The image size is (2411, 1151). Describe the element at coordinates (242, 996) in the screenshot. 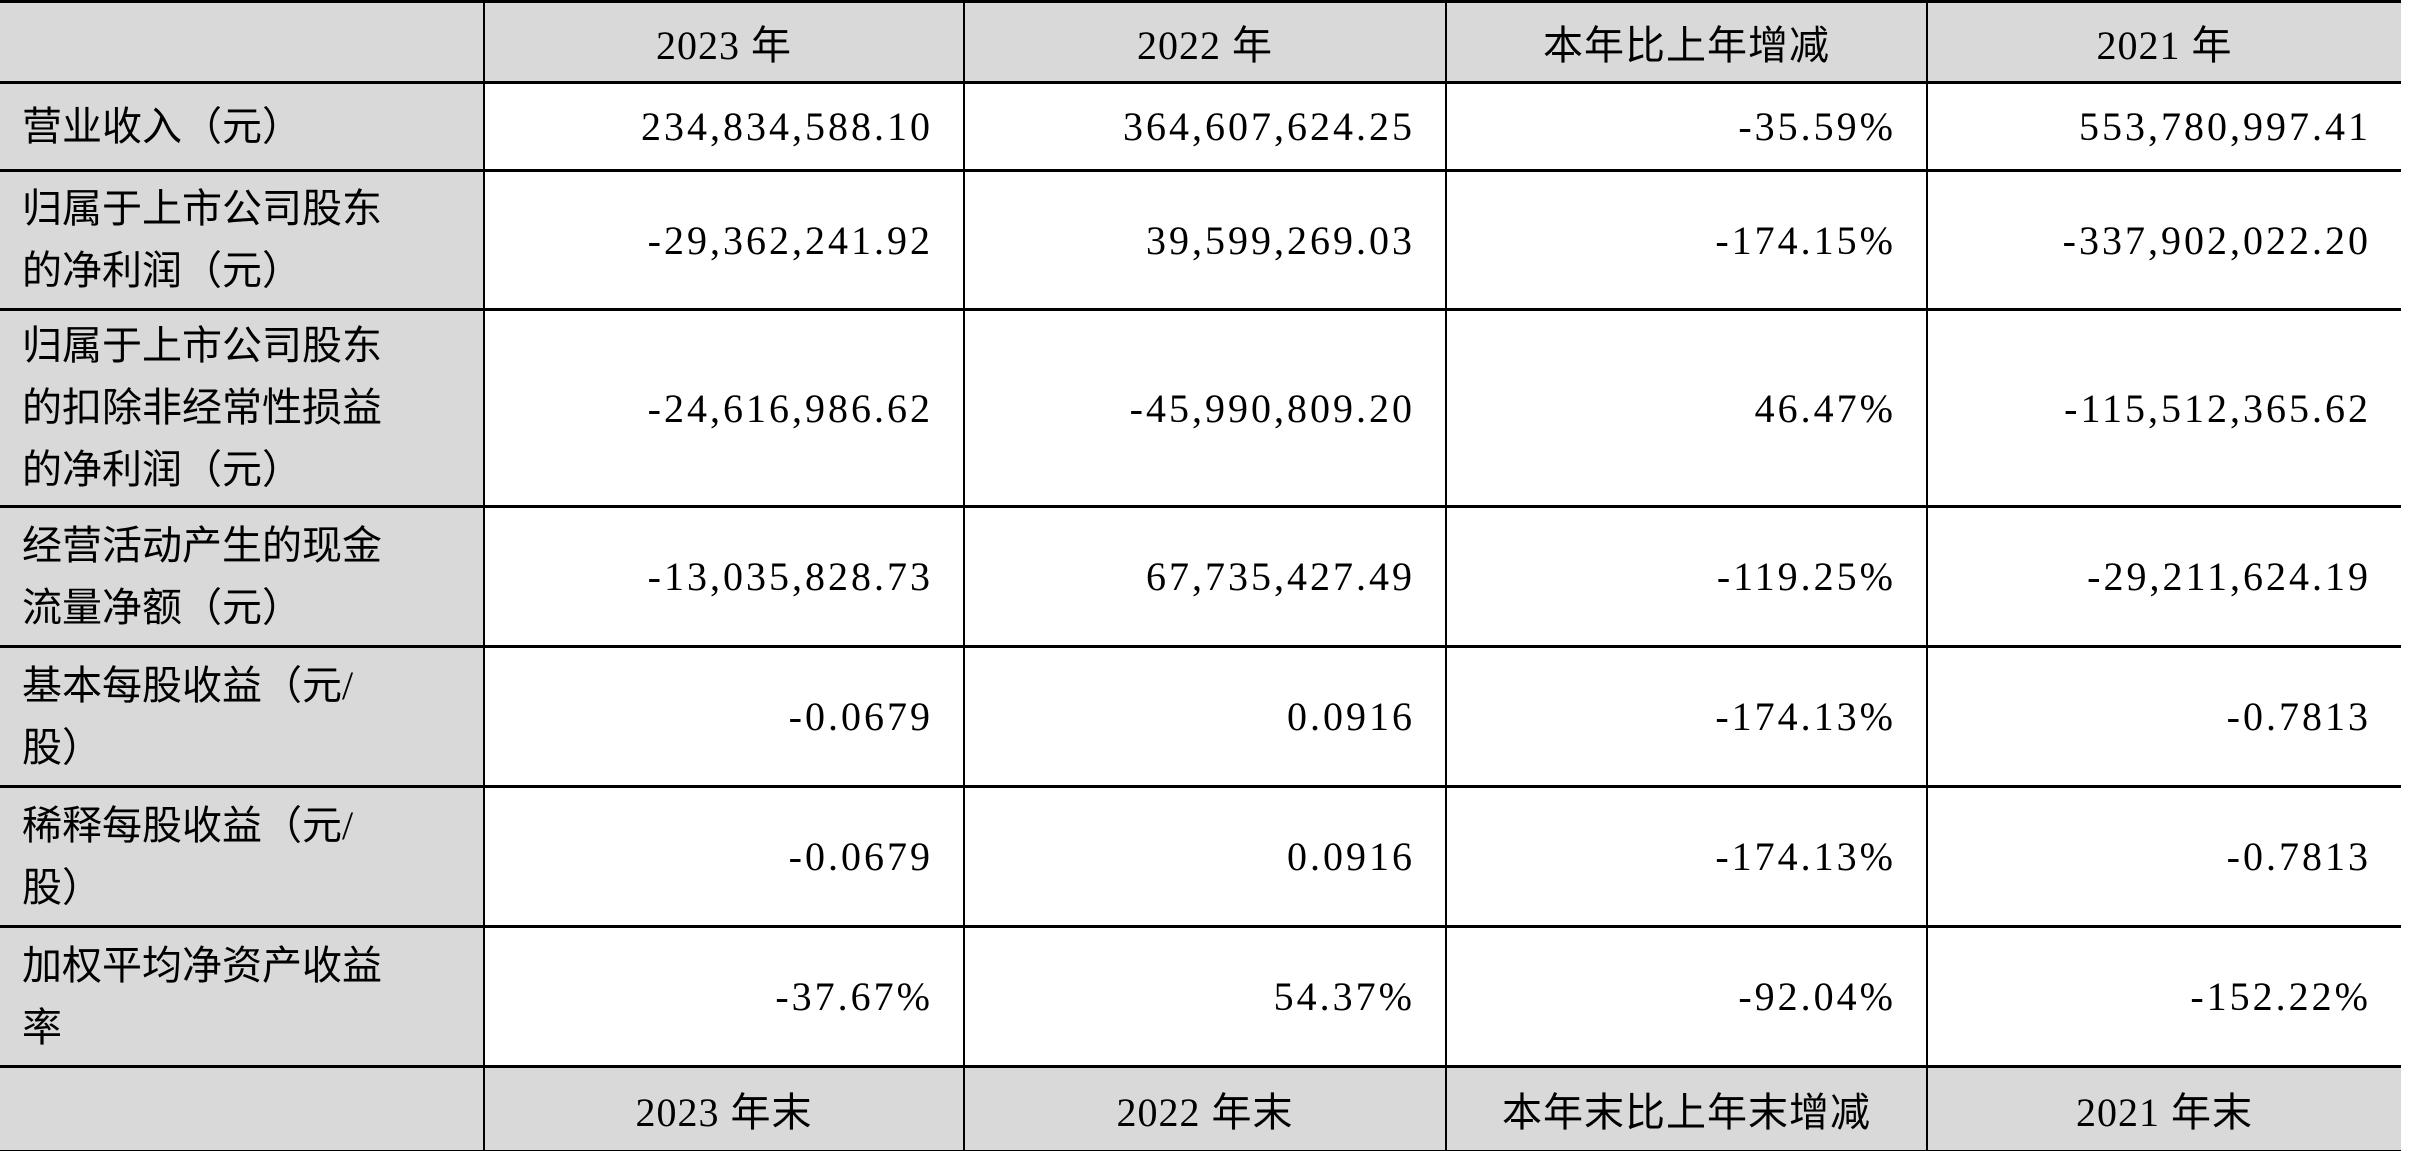

I see `row-label: 加权平均净资产收益 率` at that location.